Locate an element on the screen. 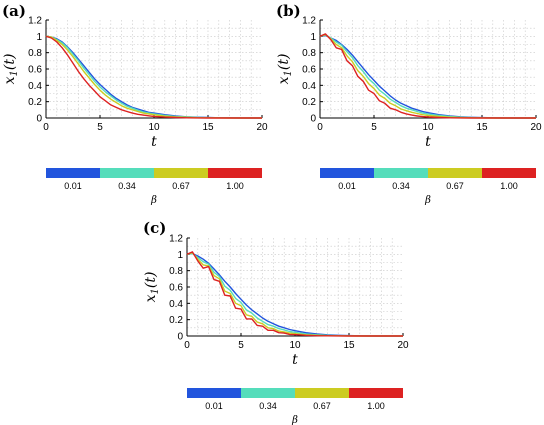 Image resolution: width=544 pixels, height=425 pixels. panel-label: (a) is located at coordinates (14, 11).